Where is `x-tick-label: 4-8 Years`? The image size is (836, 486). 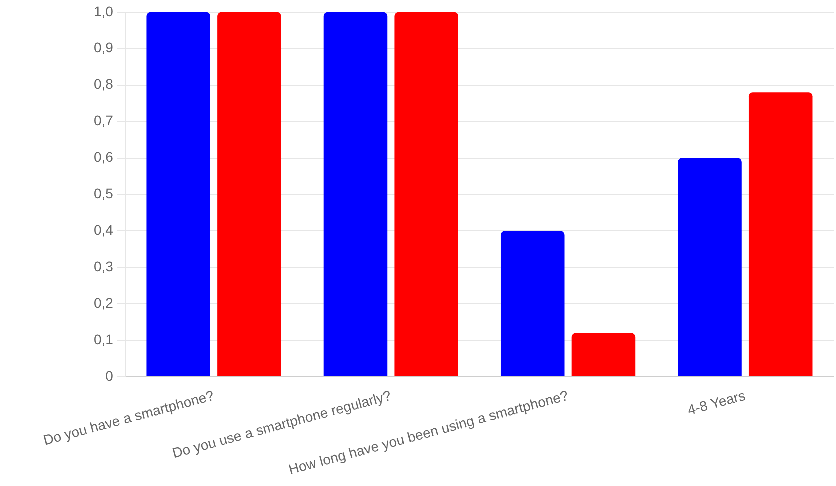
x-tick-label: 4-8 Years is located at coordinates (717, 402).